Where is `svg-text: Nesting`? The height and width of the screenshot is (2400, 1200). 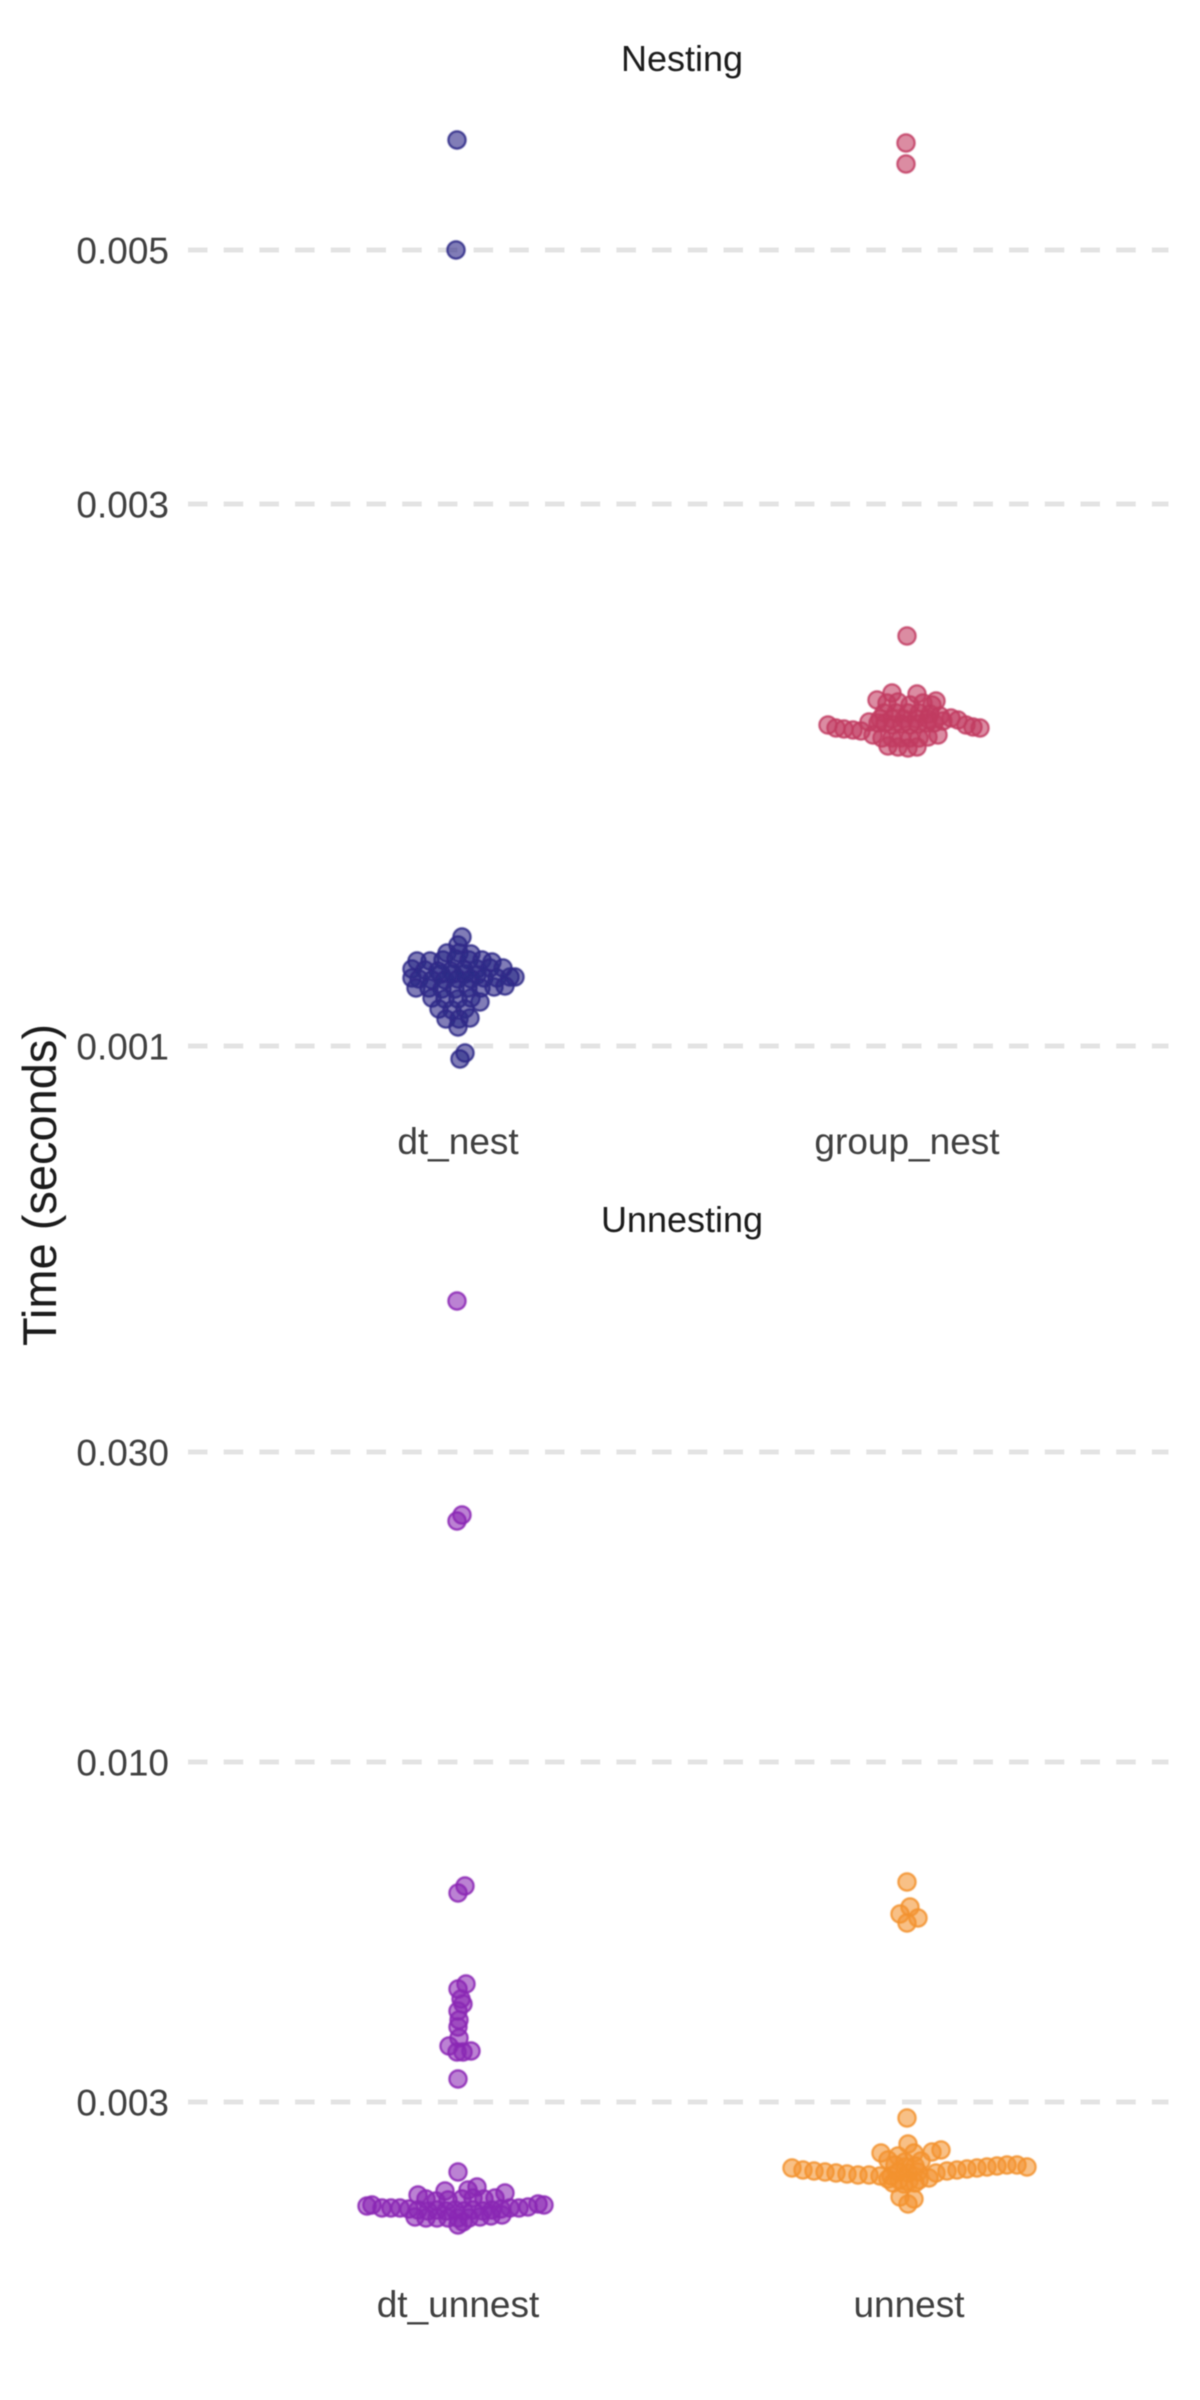
svg-text: Nesting is located at coordinates (682, 58).